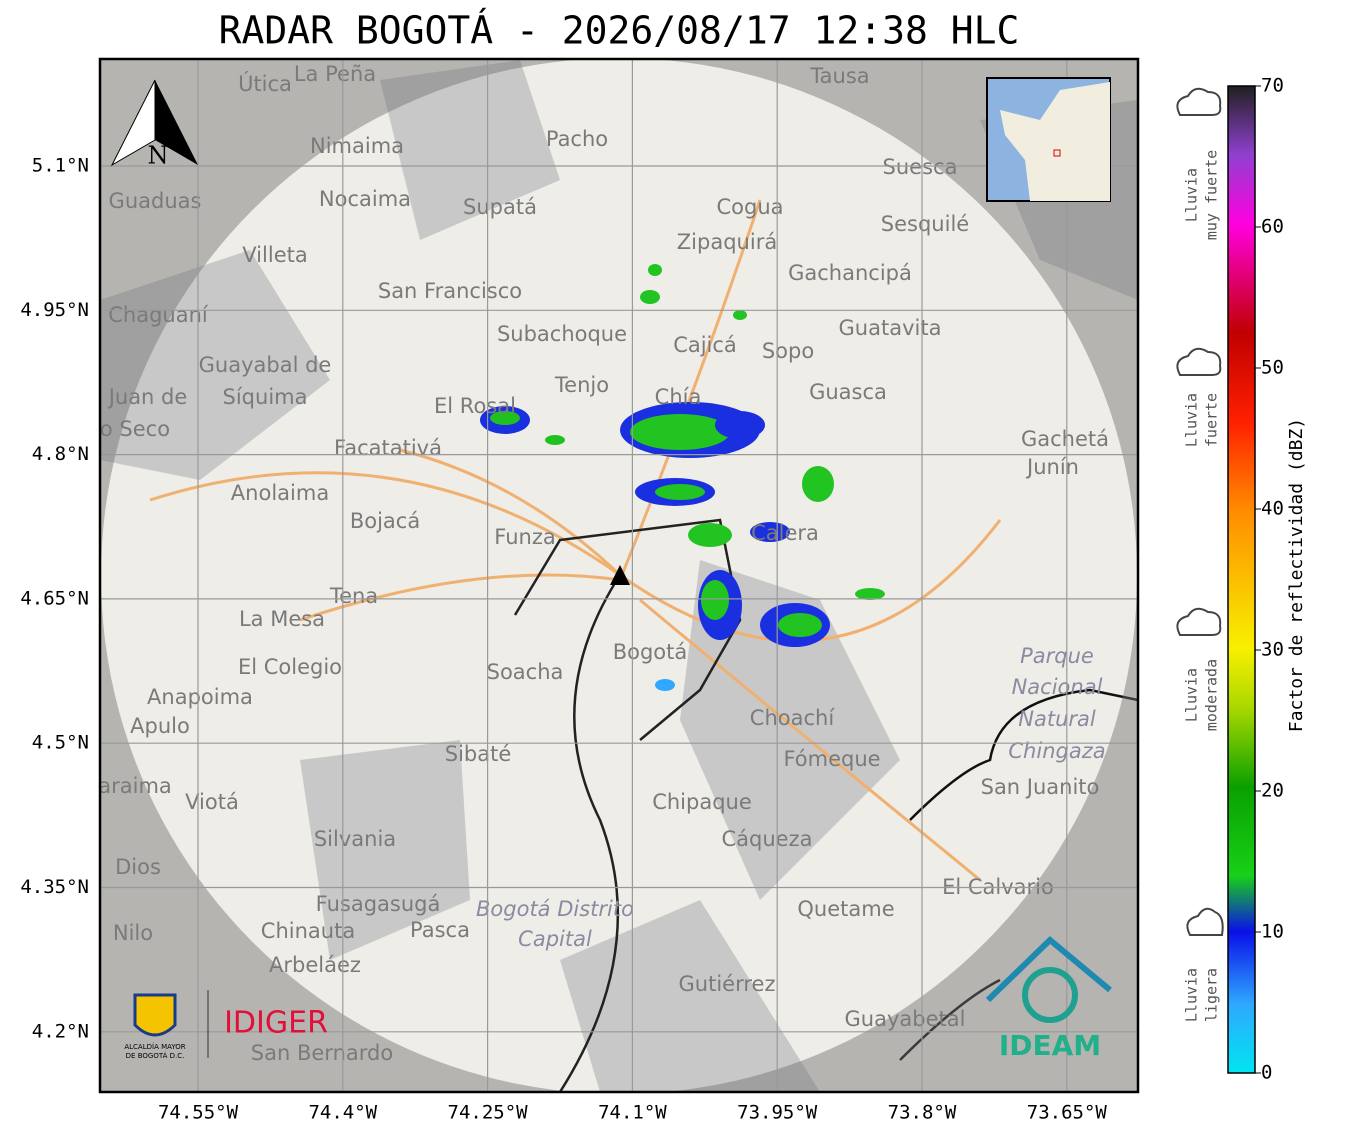 This screenshot has height=1143, width=1349. I want to click on place-label: Útica, so click(265, 83).